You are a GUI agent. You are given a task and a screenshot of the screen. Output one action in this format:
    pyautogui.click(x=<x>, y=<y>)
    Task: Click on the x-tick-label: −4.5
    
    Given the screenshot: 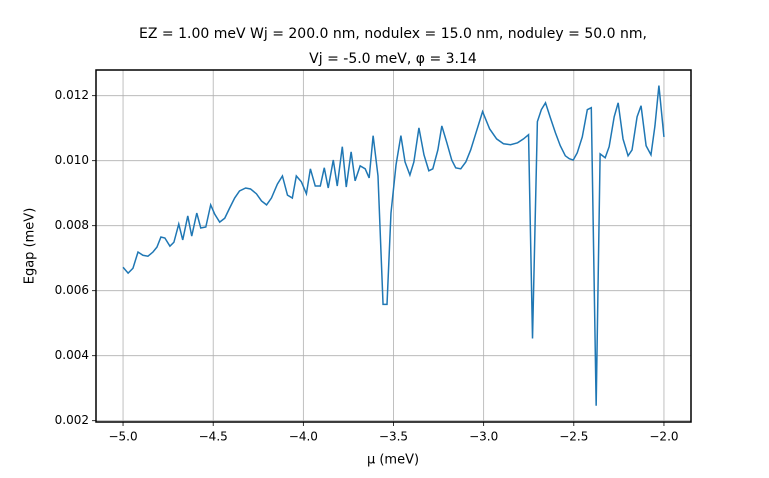 What is the action you would take?
    pyautogui.click(x=213, y=437)
    